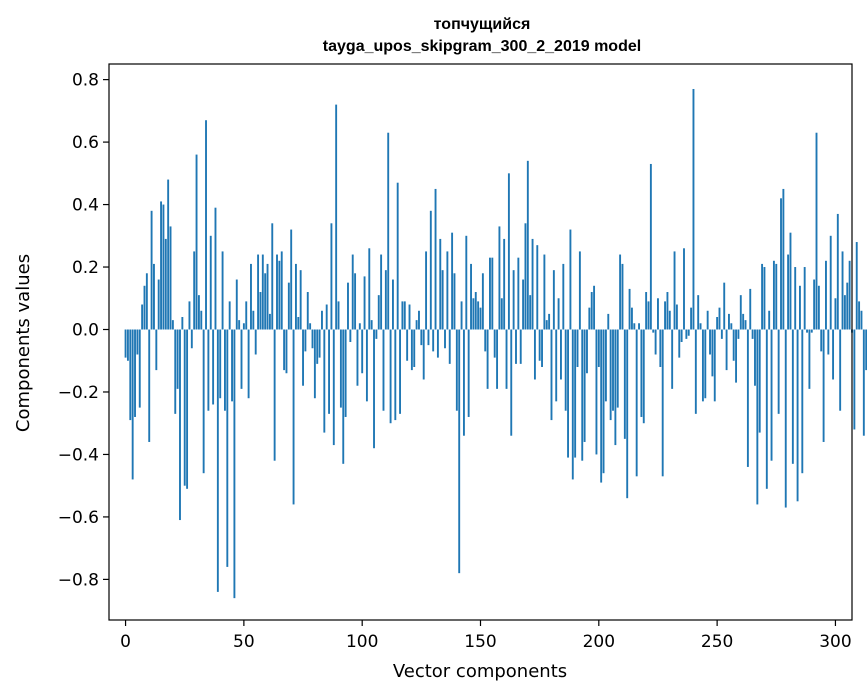  What do you see at coordinates (125, 642) in the screenshot?
I see `x-tick-label-0: 0` at bounding box center [125, 642].